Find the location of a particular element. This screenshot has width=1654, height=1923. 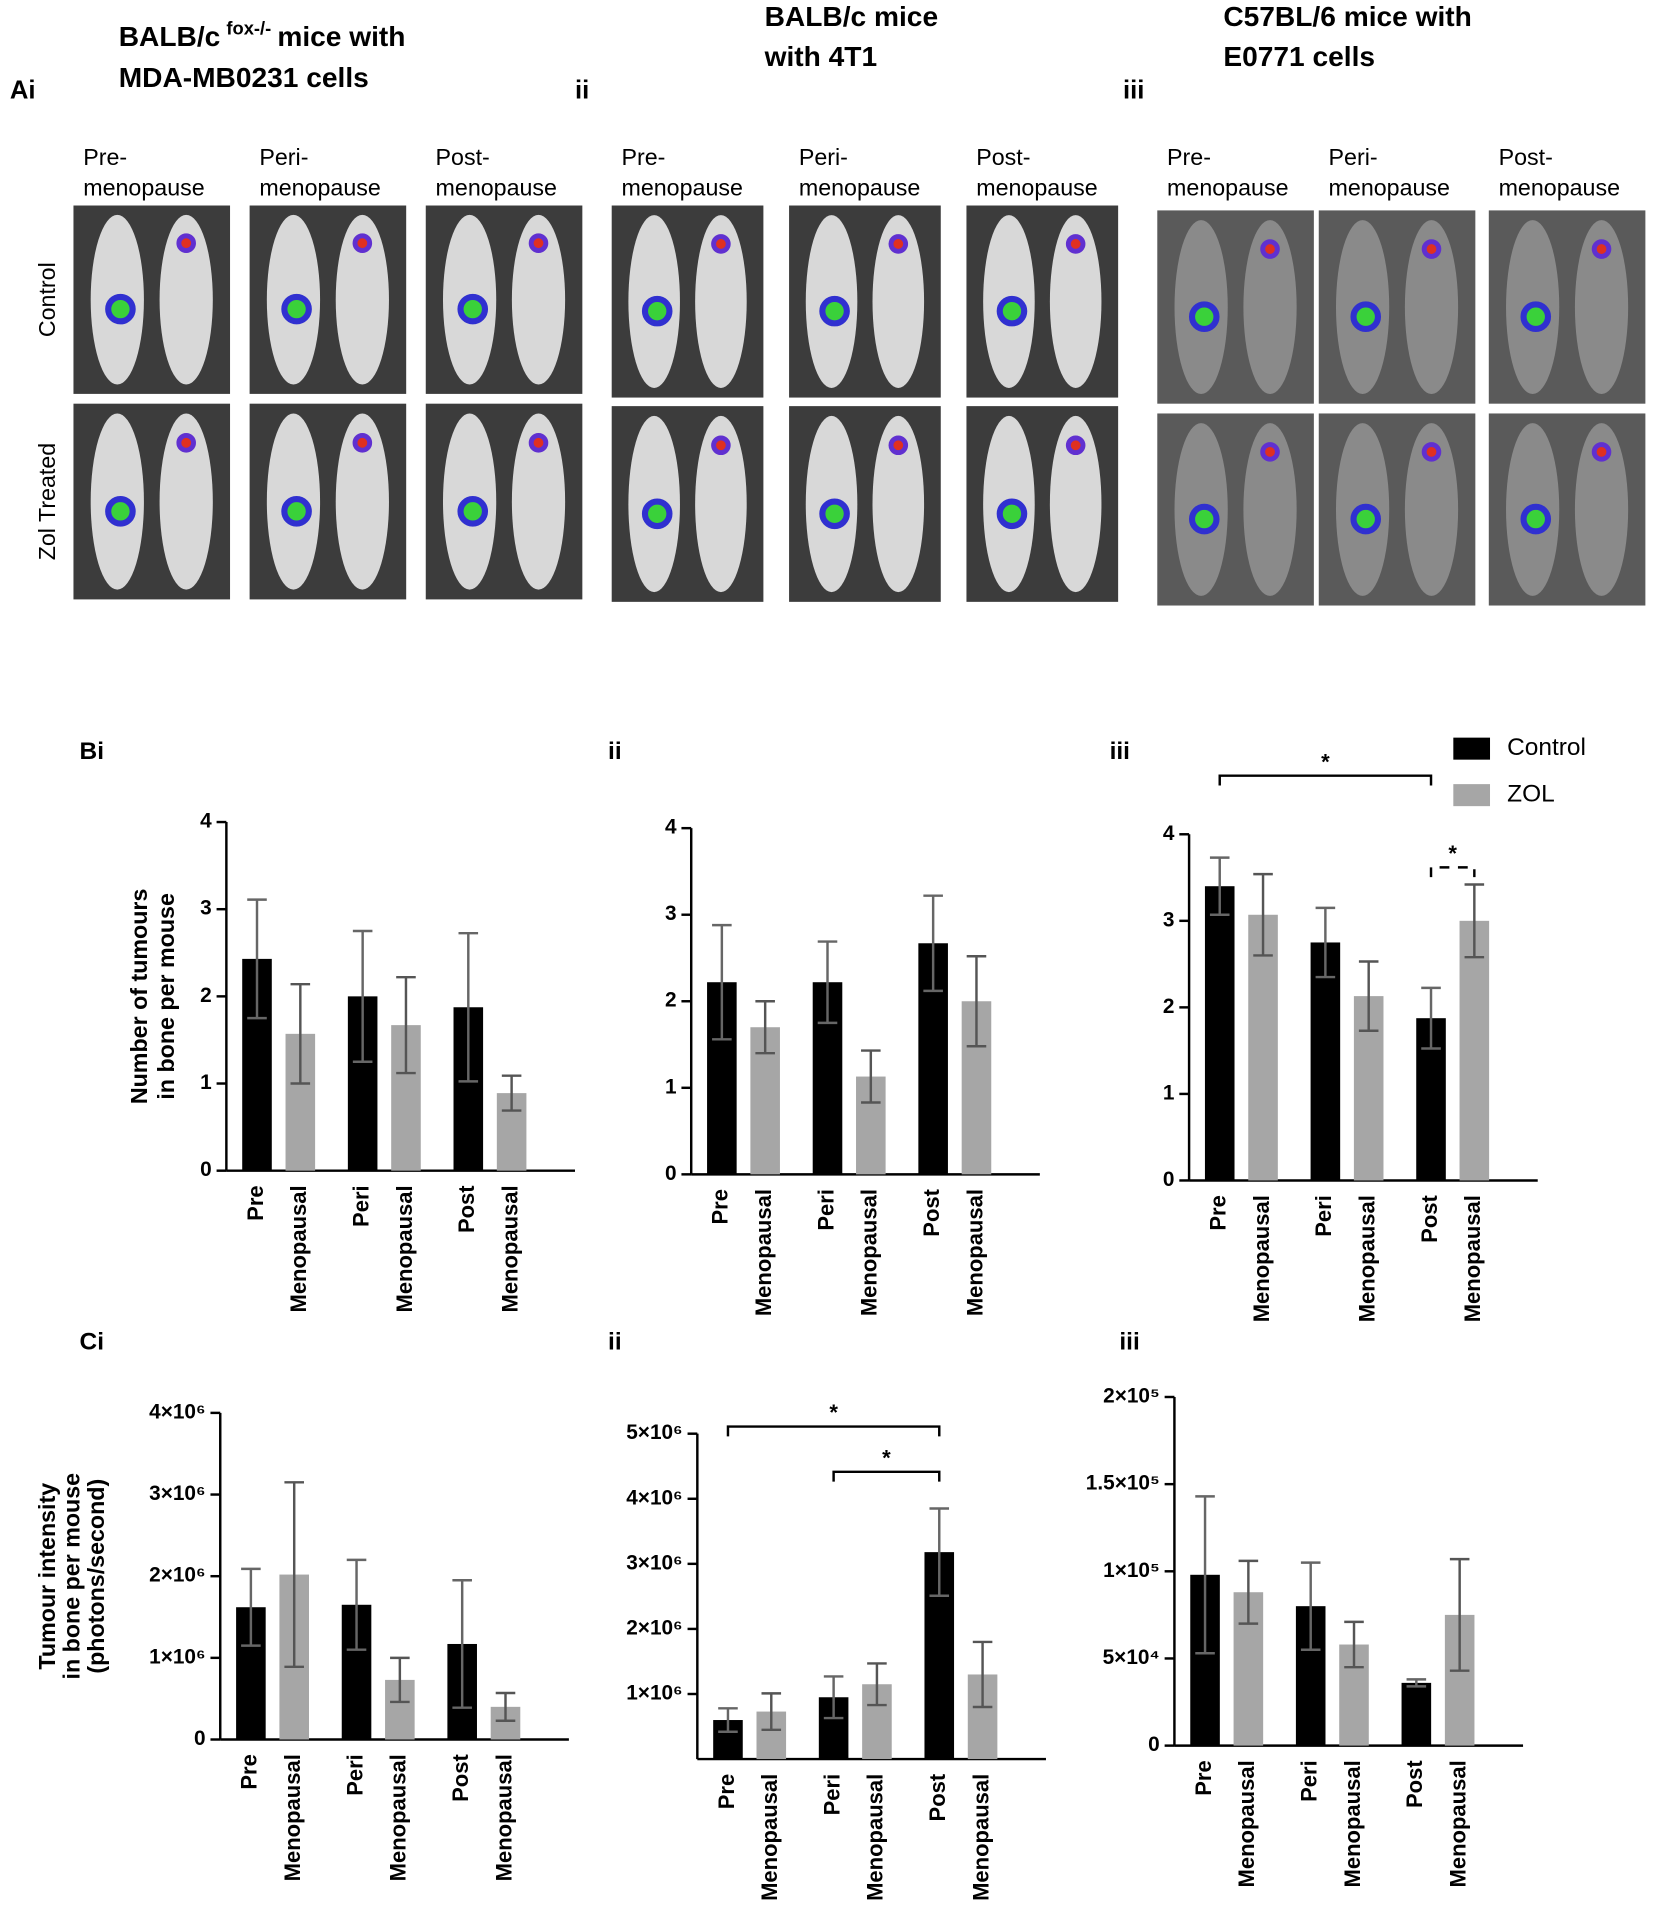

y-tick-label: 3×10⁶ is located at coordinates (177, 1493).